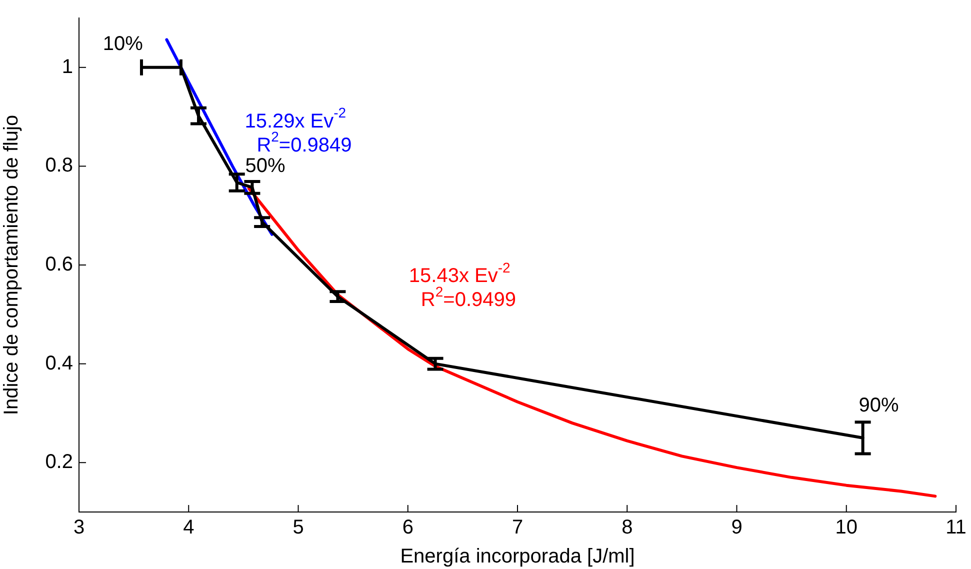  I want to click on annotation: 90%, so click(879, 405).